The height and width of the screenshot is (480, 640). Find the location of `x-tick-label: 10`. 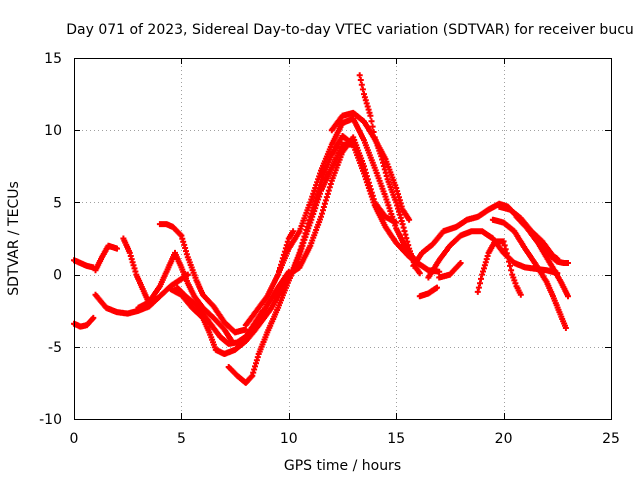

x-tick-label: 10 is located at coordinates (289, 439).